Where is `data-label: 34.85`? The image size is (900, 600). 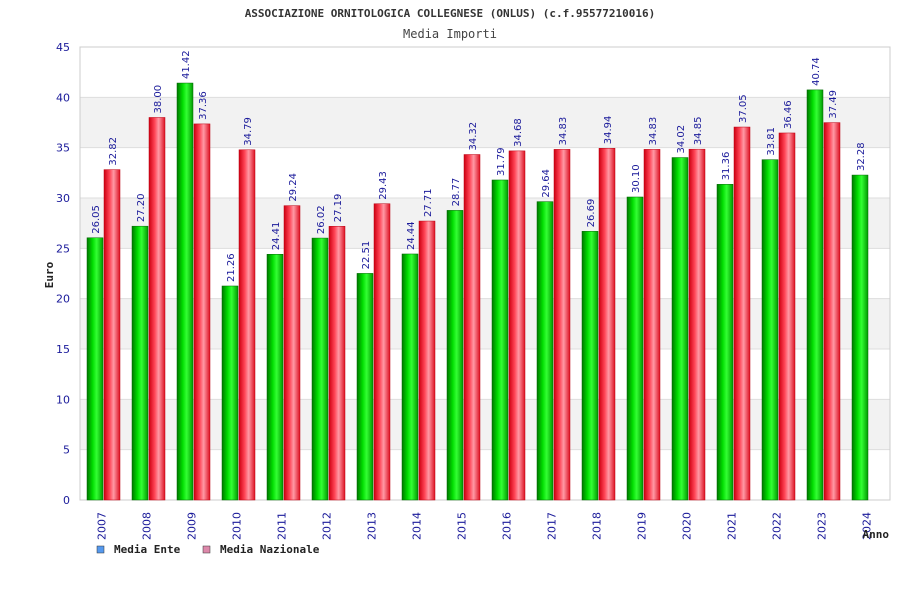 data-label: 34.85 is located at coordinates (698, 131).